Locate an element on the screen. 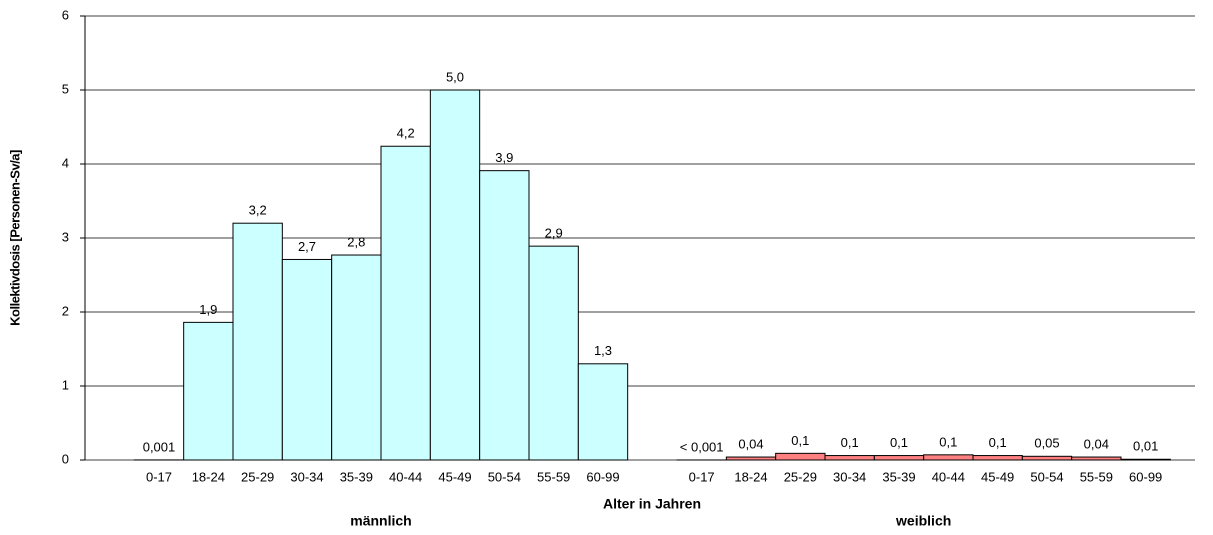 The height and width of the screenshot is (535, 1213). value-label: 3,9 is located at coordinates (504, 157).